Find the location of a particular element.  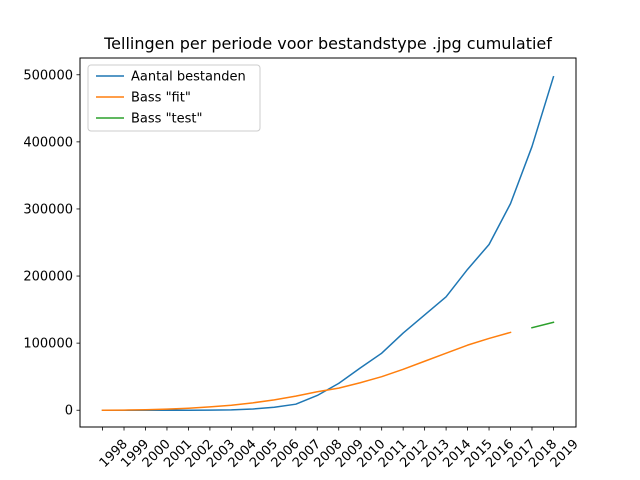

legend-label-bass-fit: Bass "fit" is located at coordinates (161, 98).